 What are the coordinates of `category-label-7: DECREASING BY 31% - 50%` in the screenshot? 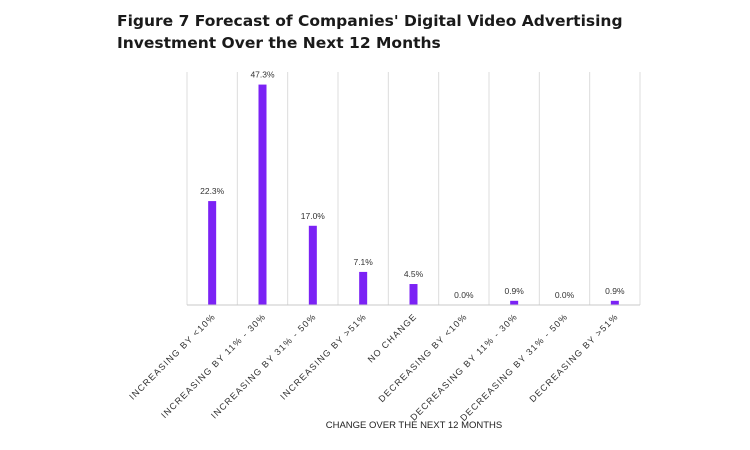 It's located at (514, 367).